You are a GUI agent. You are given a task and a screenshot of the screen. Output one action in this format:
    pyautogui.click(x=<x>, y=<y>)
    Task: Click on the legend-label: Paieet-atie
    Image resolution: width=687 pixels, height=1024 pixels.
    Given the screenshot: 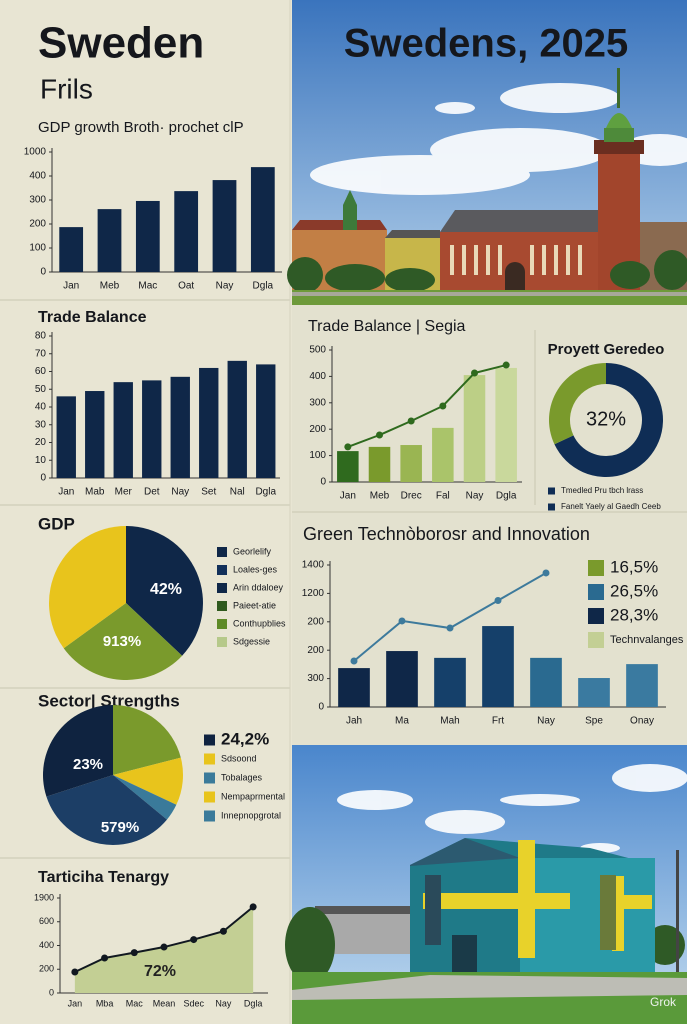 What is the action you would take?
    pyautogui.click(x=254, y=605)
    